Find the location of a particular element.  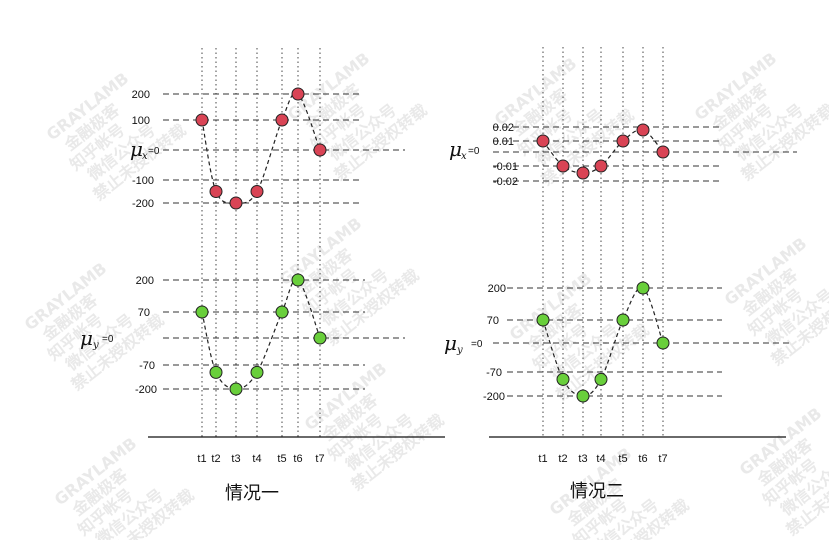

y-tick-label-case-one: 200 is located at coordinates (145, 281).